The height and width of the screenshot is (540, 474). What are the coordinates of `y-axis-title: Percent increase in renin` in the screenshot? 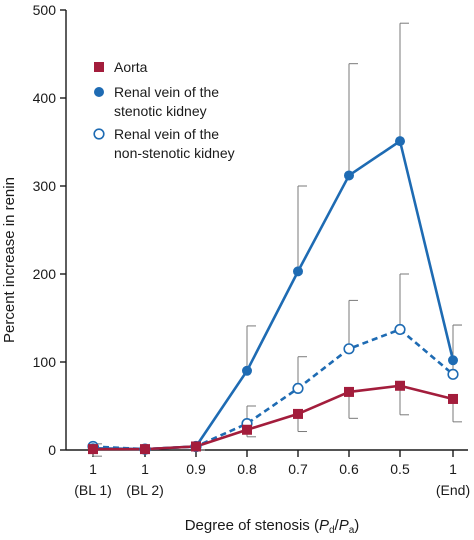 It's located at (9, 260).